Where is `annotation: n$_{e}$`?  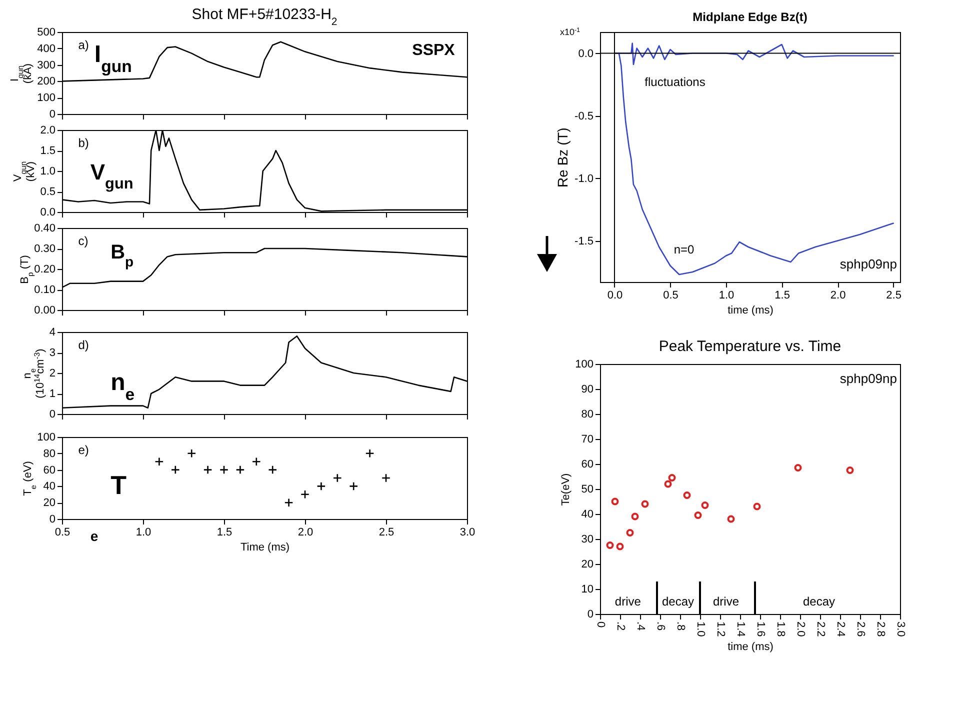
annotation: n$_{e}$ is located at coordinates (122, 386).